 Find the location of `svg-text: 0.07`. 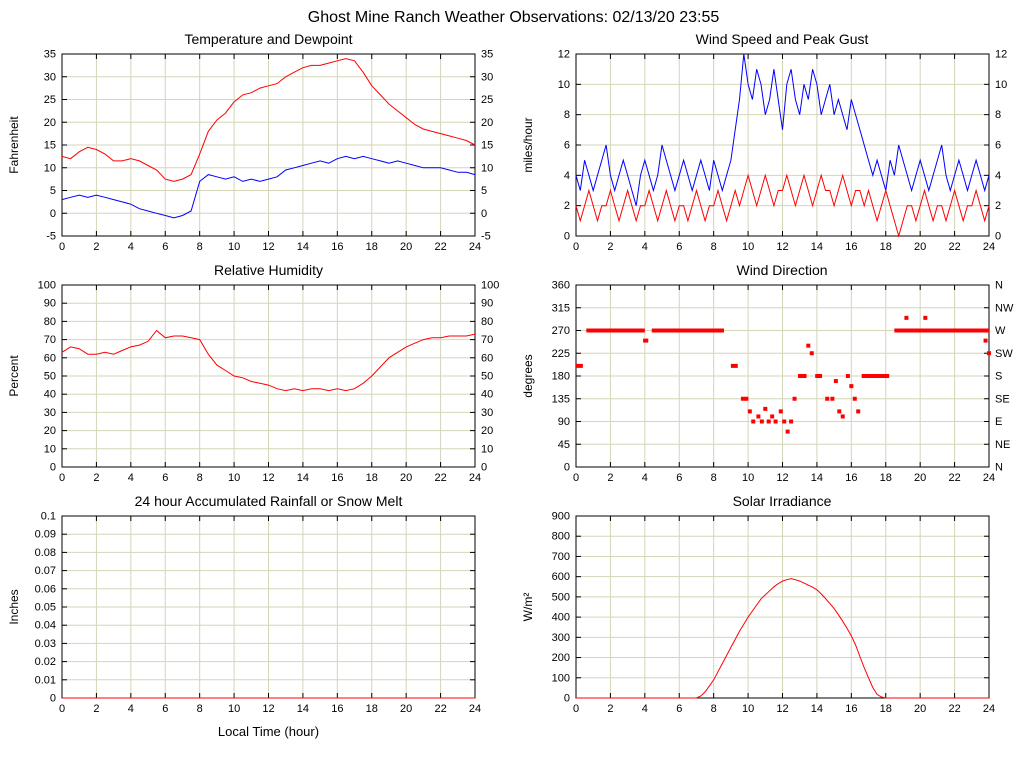

svg-text: 0.07 is located at coordinates (45, 571).